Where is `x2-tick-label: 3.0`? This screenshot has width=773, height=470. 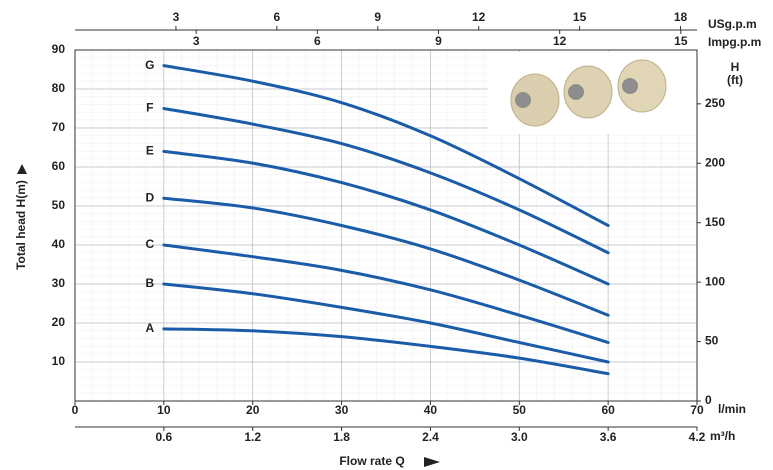 x2-tick-label: 3.0 is located at coordinates (519, 437).